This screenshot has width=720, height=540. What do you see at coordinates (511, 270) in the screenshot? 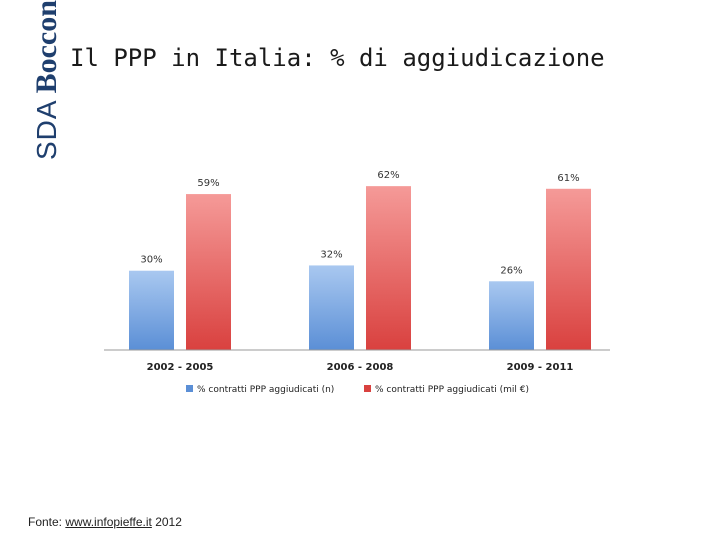
I see `data-label-s1-3: 26%` at bounding box center [511, 270].